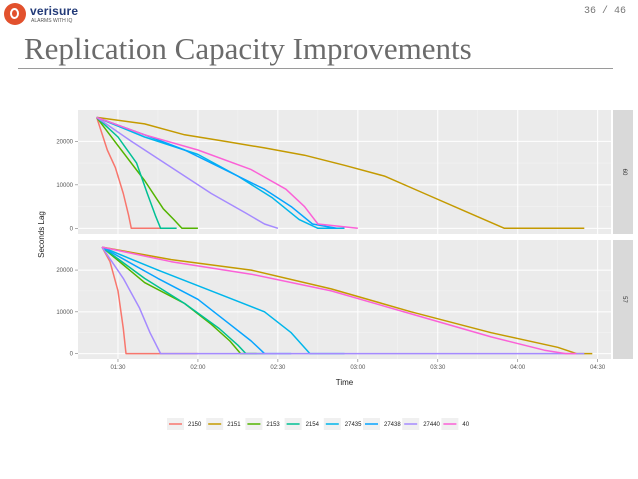 Image resolution: width=638 pixels, height=479 pixels. Describe the element at coordinates (438, 368) in the screenshot. I see `x-tick-label: 03:30` at that location.